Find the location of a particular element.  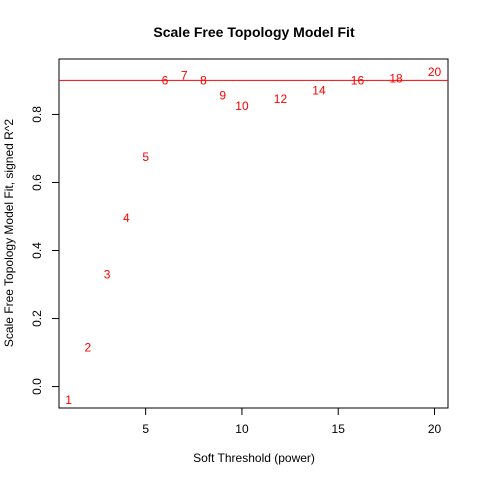

y-axis: 0.0 0.2 0.4 0.6 0.8 is located at coordinates (45, 250).